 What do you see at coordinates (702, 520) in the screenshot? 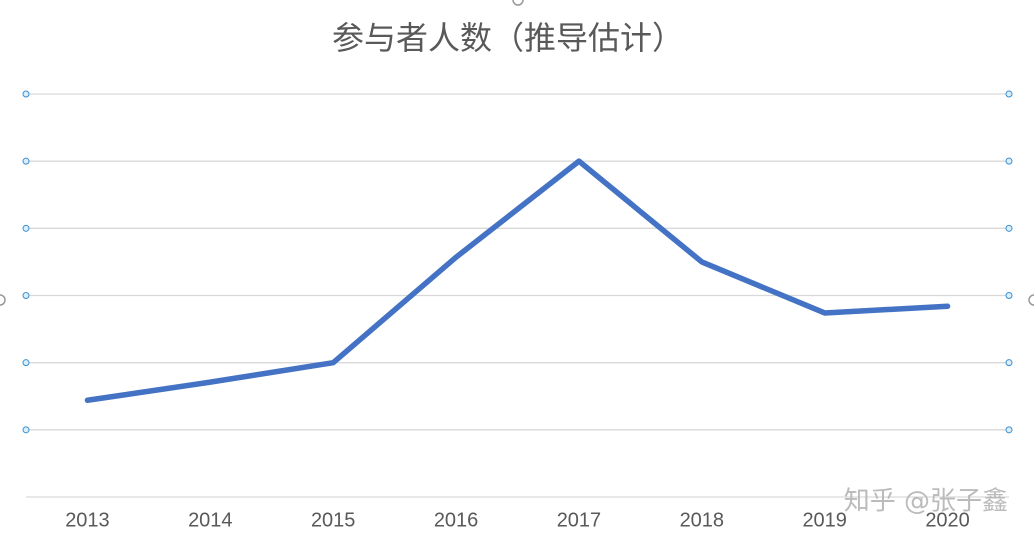
I see `x-tick-label: 2018` at bounding box center [702, 520].